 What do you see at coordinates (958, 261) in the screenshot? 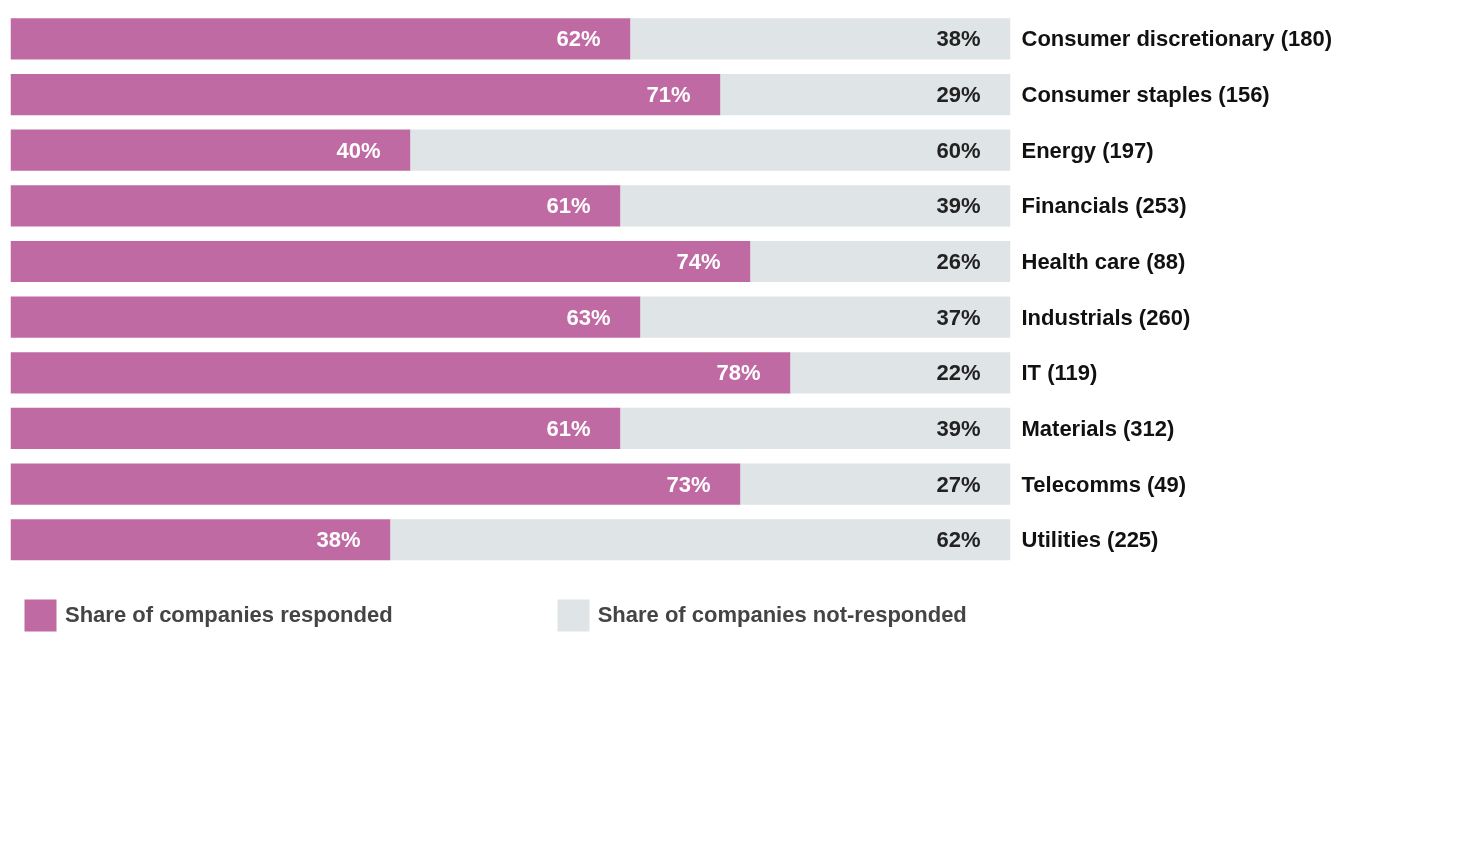
I see `data-label: 26%` at bounding box center [958, 261].